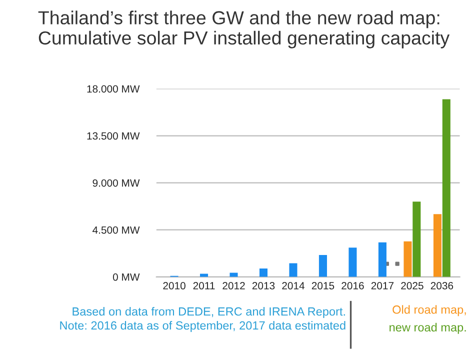  Describe the element at coordinates (429, 310) in the screenshot. I see `text: Old road map,` at that location.